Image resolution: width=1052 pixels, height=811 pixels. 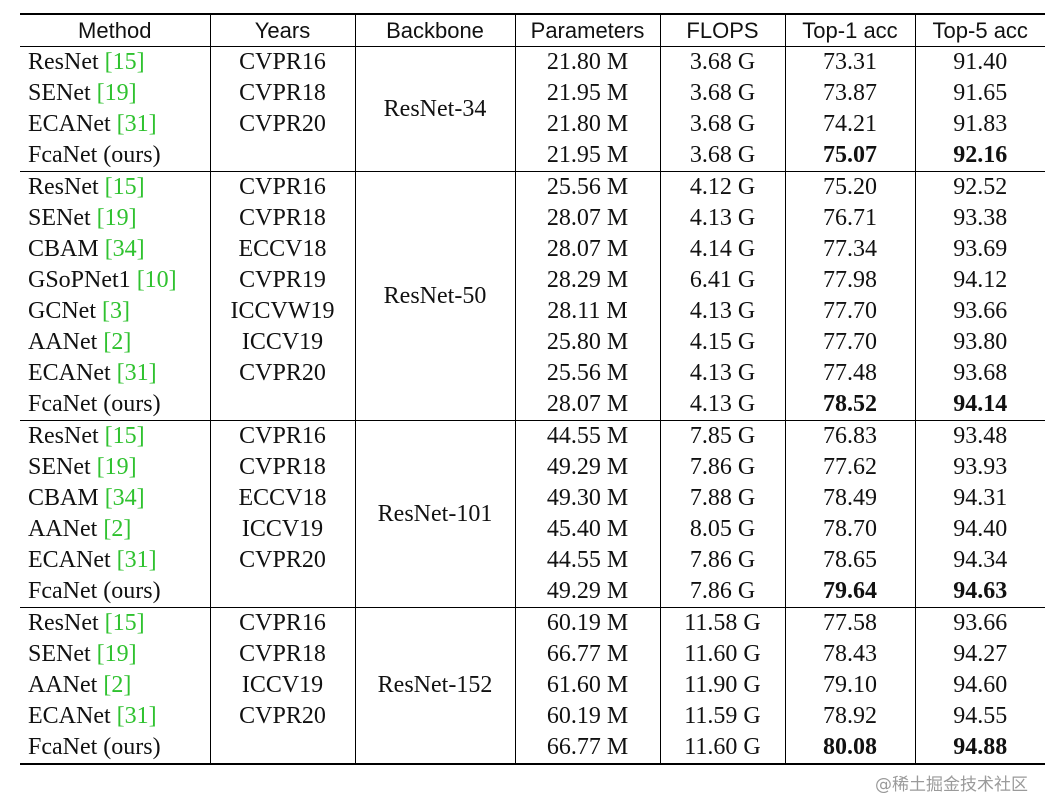 I want to click on top1-cell: 78.52, so click(x=849, y=405).